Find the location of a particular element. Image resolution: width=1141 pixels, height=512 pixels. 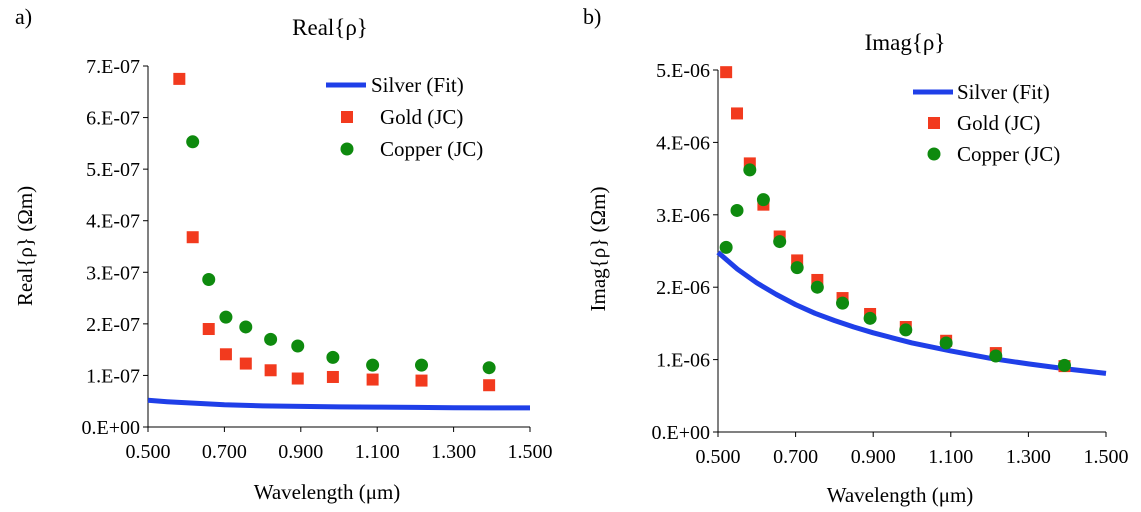

panel-b-y-tick-label: 0.E+00 is located at coordinates (681, 433).